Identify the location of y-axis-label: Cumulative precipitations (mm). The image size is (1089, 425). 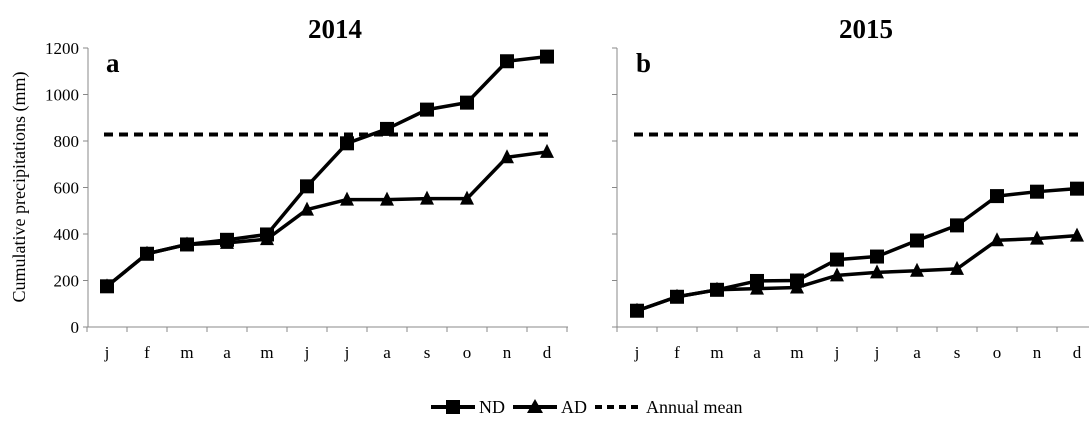
(19, 187).